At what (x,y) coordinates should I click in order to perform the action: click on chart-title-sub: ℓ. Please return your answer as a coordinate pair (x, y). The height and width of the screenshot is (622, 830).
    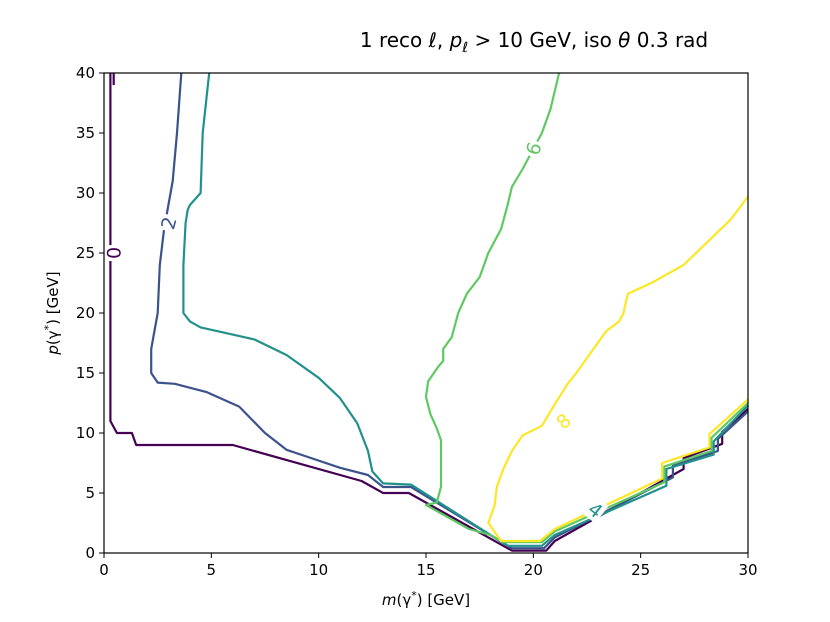
    Looking at the image, I should click on (464, 48).